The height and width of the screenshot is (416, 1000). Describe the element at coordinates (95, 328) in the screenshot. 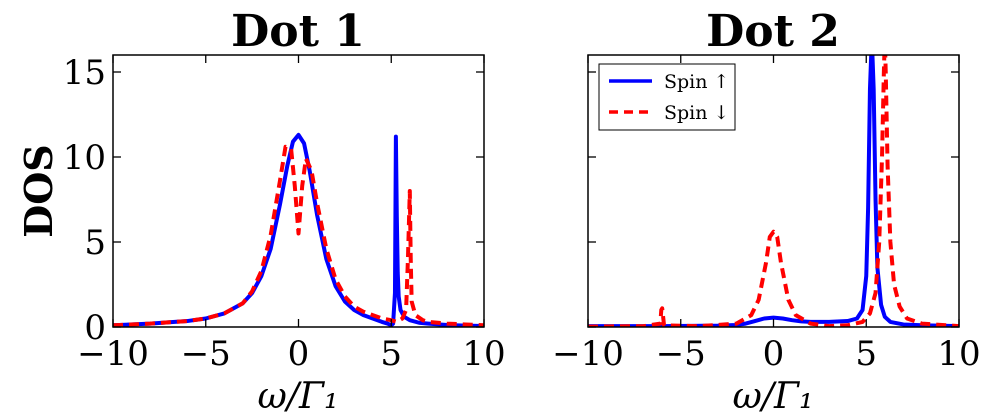

I see `y-tick-label: 0` at that location.